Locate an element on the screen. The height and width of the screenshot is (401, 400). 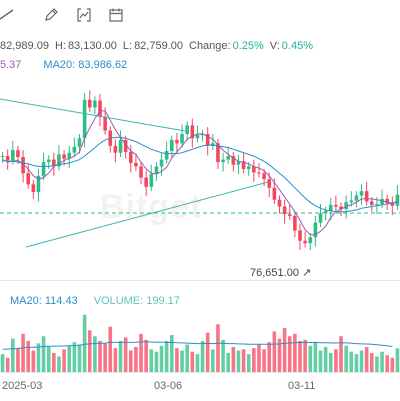
volume-label: VOLUME: is located at coordinates (118, 301).